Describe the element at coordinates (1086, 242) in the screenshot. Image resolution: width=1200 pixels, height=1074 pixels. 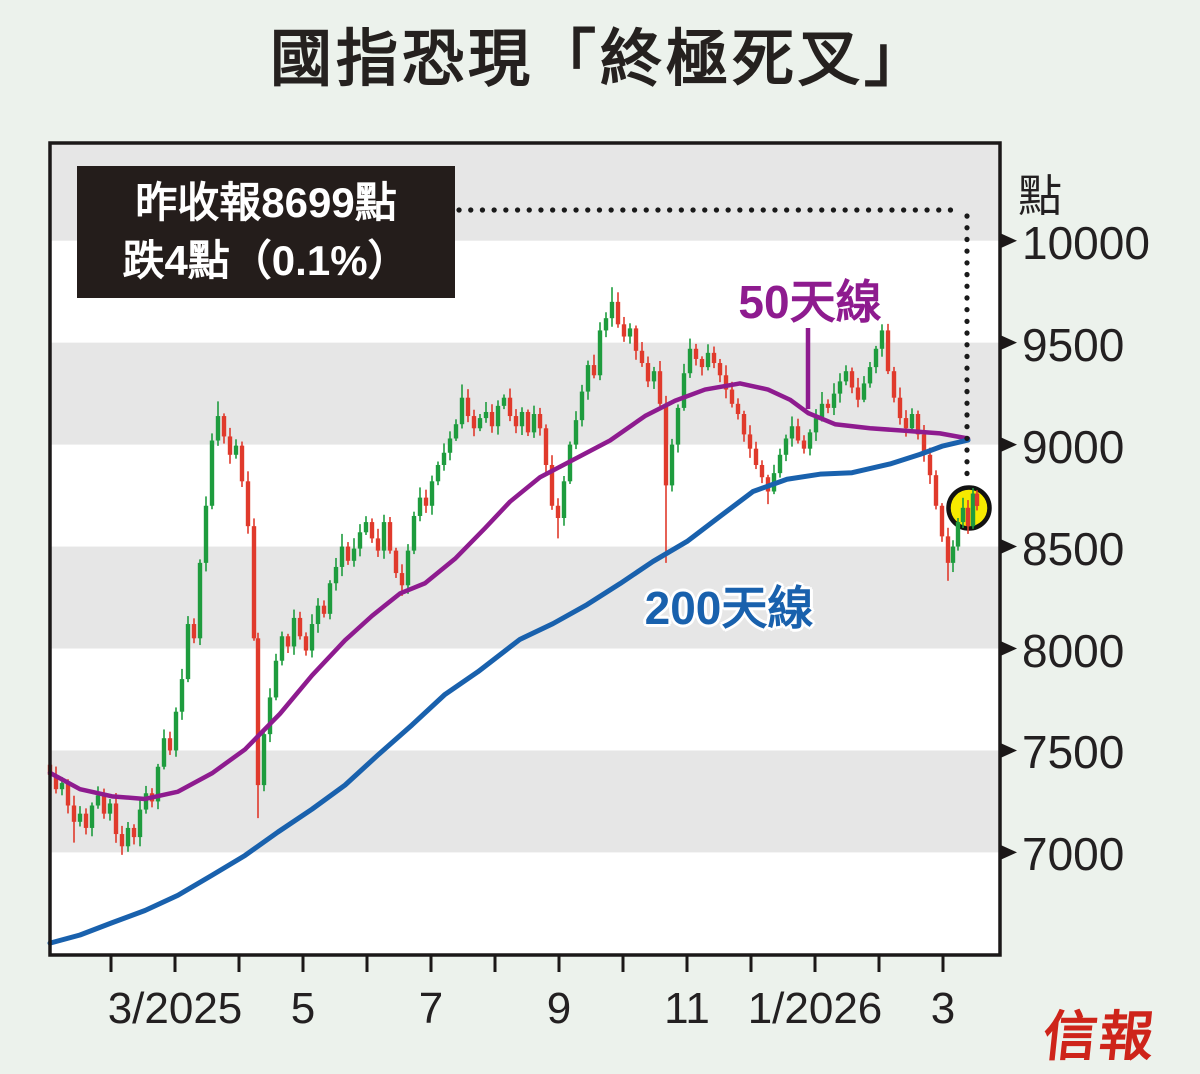
I see `y-axis-tick-label: 10000` at that location.